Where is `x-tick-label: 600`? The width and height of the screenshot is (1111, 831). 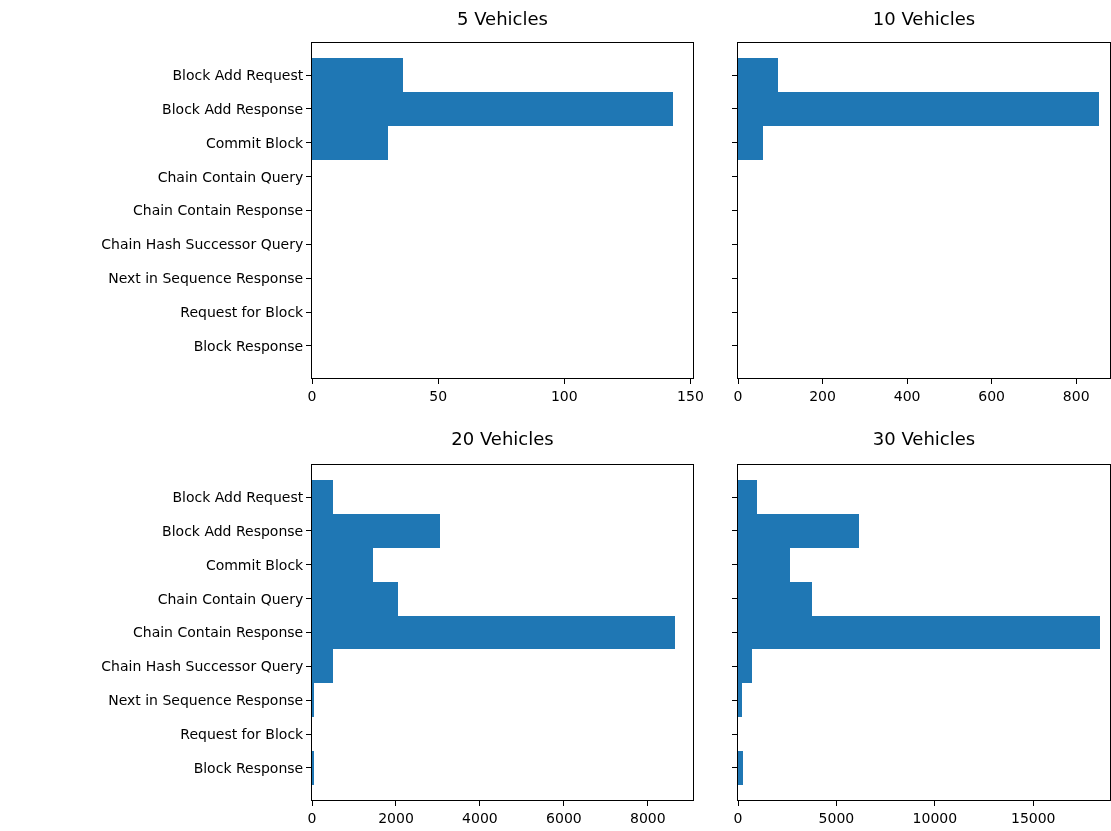
x-tick-label: 600 is located at coordinates (992, 395).